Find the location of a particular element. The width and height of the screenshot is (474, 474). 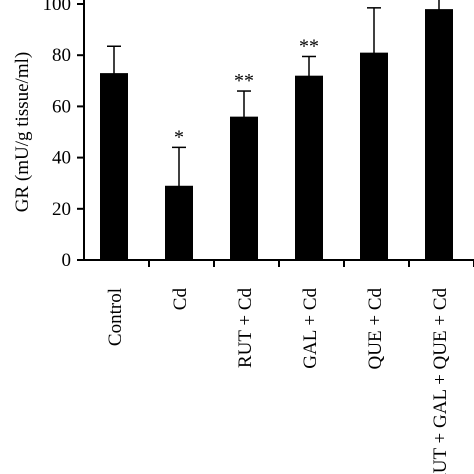

y-tick-label: 100 is located at coordinates (57, 7).